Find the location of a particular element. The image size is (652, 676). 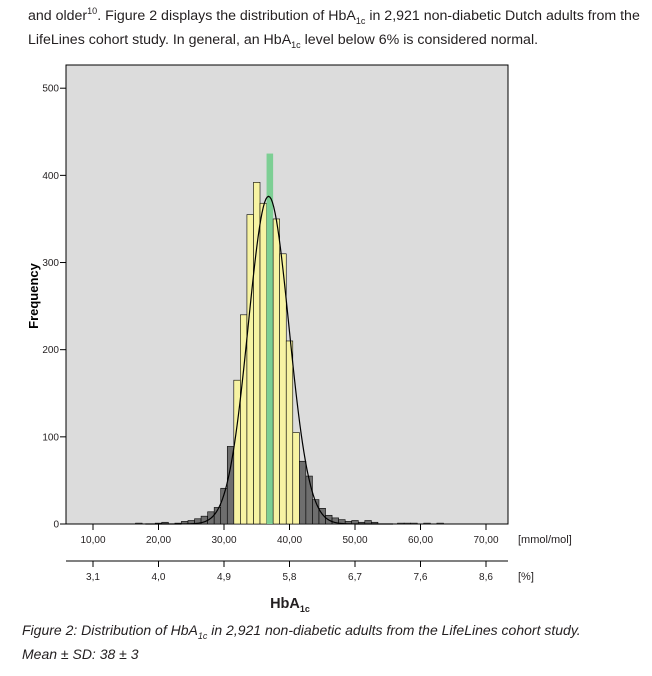

x-tick-label: 20,00 is located at coordinates (158, 540).